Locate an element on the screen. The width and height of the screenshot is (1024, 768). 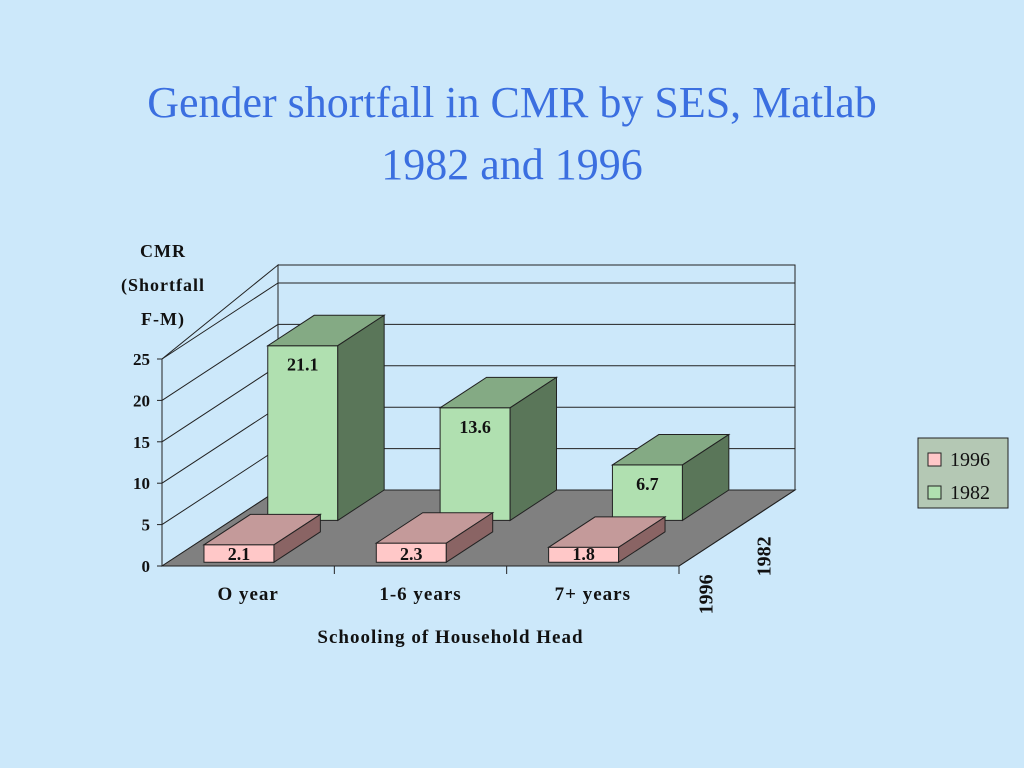
x-axis-title: Schooling of Household Head is located at coordinates (450, 637).